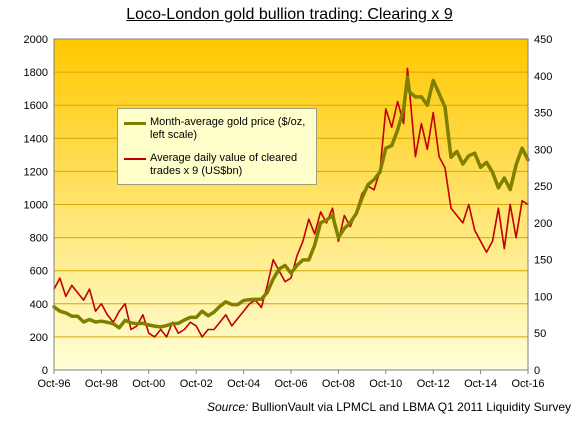 This screenshot has width=579, height=422. I want to click on right-tick-label: 350, so click(543, 114).